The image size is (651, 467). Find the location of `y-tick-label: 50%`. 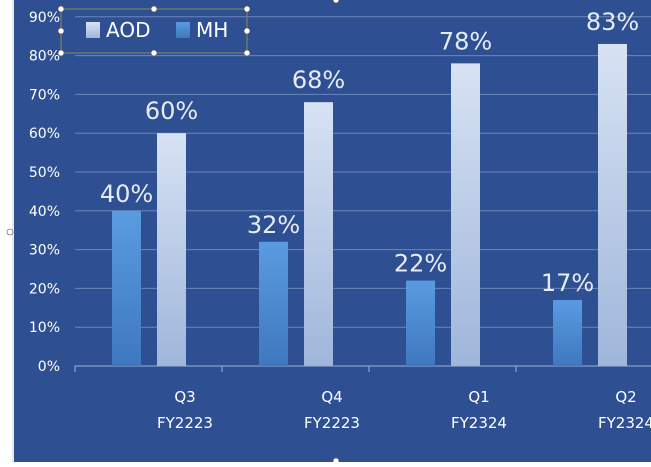

y-tick-label: 50% is located at coordinates (44, 173).